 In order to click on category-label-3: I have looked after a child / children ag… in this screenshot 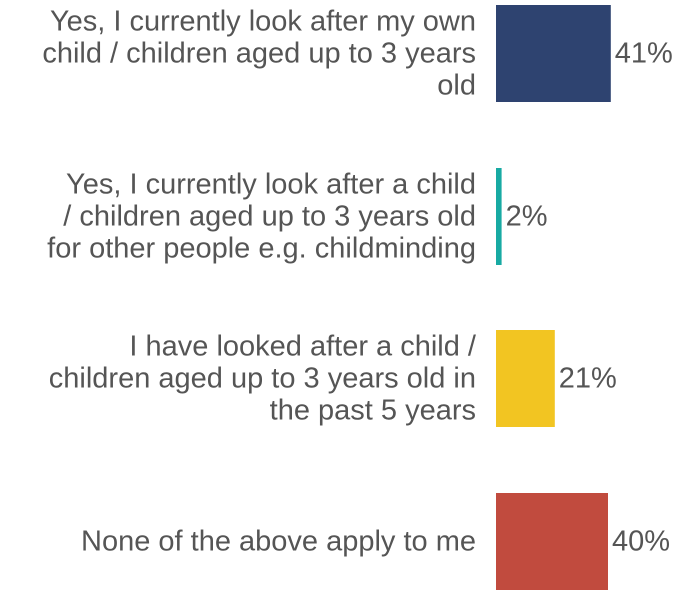, I will do `click(263, 379)`.